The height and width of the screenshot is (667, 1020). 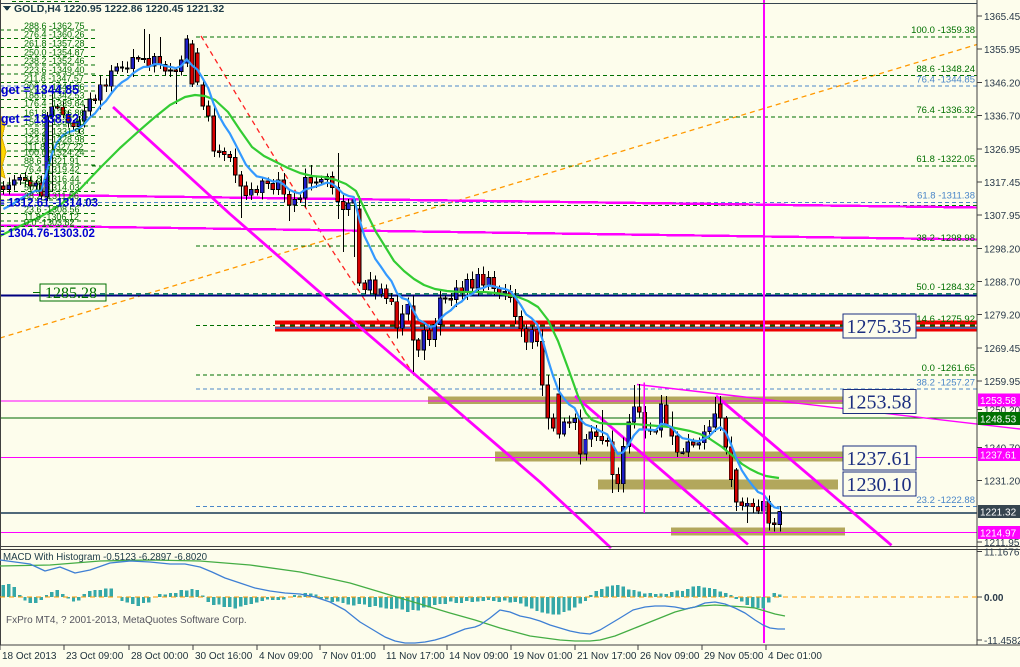 I want to click on svg-text: 76.4 -1336.32, so click(x=945, y=110).